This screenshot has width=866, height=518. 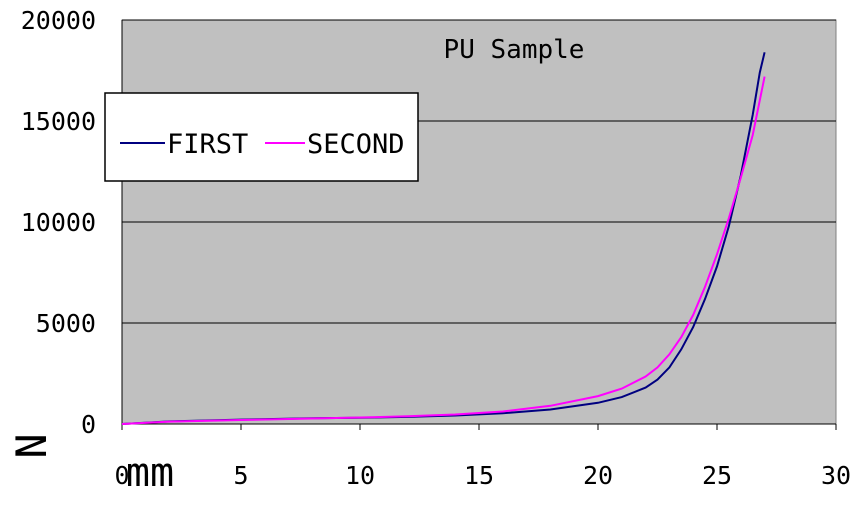 I want to click on x-axis-ticks: 0 5 10 15 20 25 30, so click(x=482, y=457).